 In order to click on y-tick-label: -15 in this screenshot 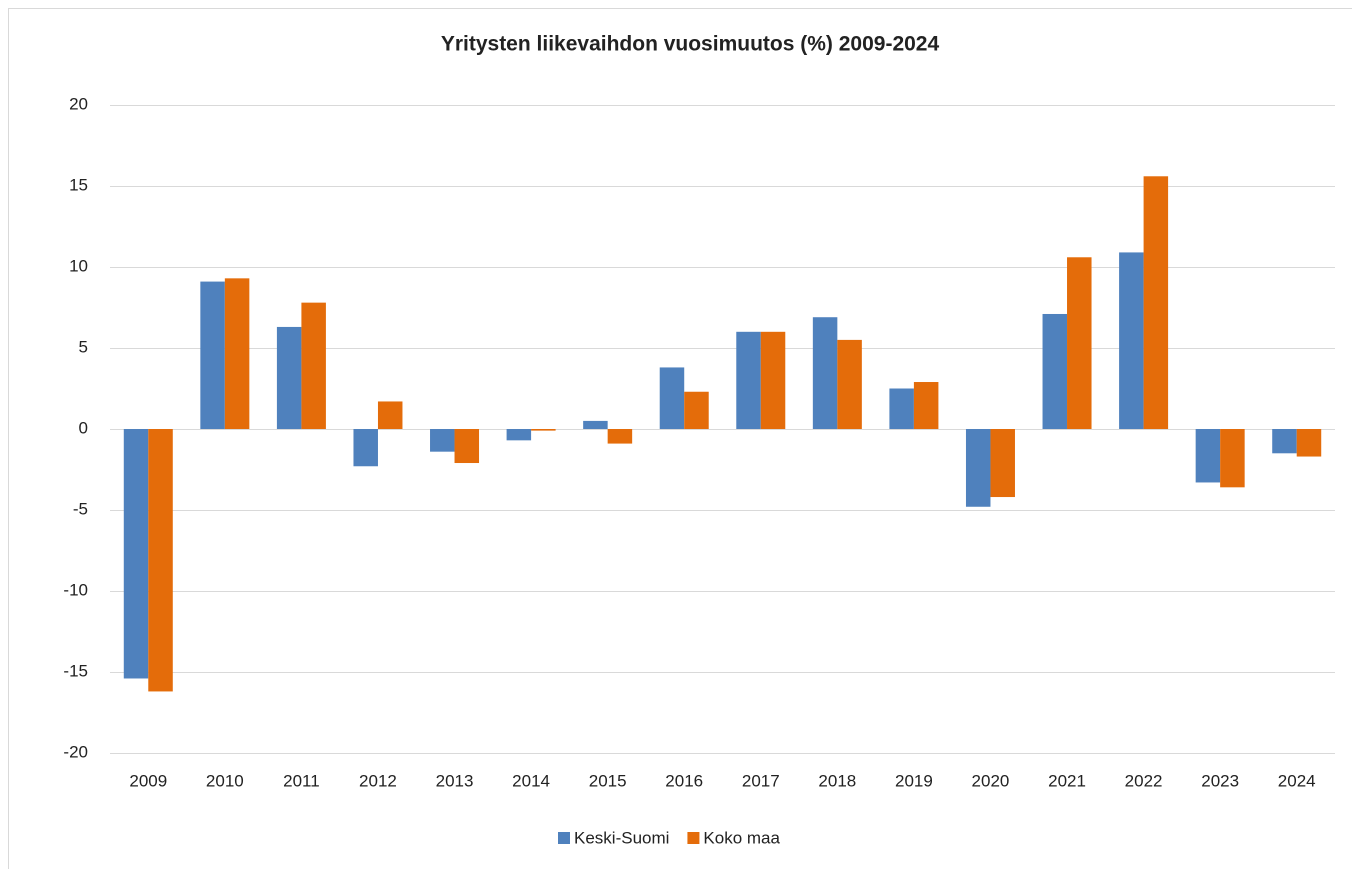, I will do `click(75, 670)`.